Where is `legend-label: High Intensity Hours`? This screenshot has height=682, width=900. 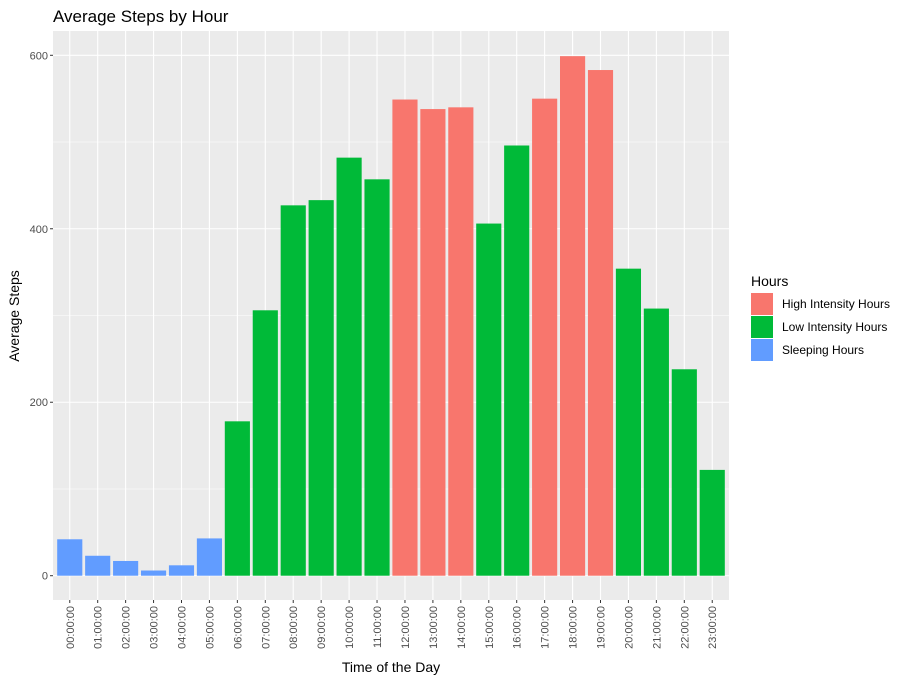
legend-label: High Intensity Hours is located at coordinates (836, 304).